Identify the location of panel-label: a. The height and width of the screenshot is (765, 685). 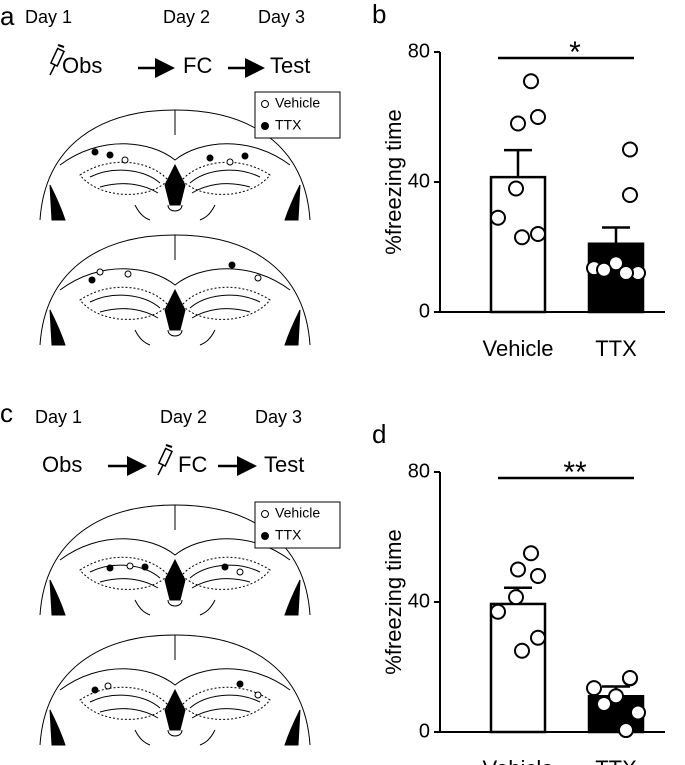
(7, 16).